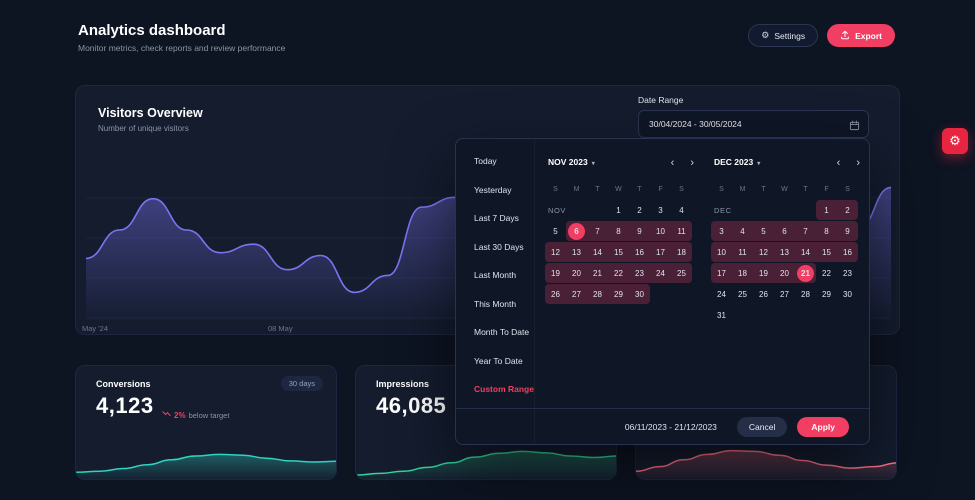 Image resolution: width=975 pixels, height=500 pixels. I want to click on day-header: M, so click(742, 189).